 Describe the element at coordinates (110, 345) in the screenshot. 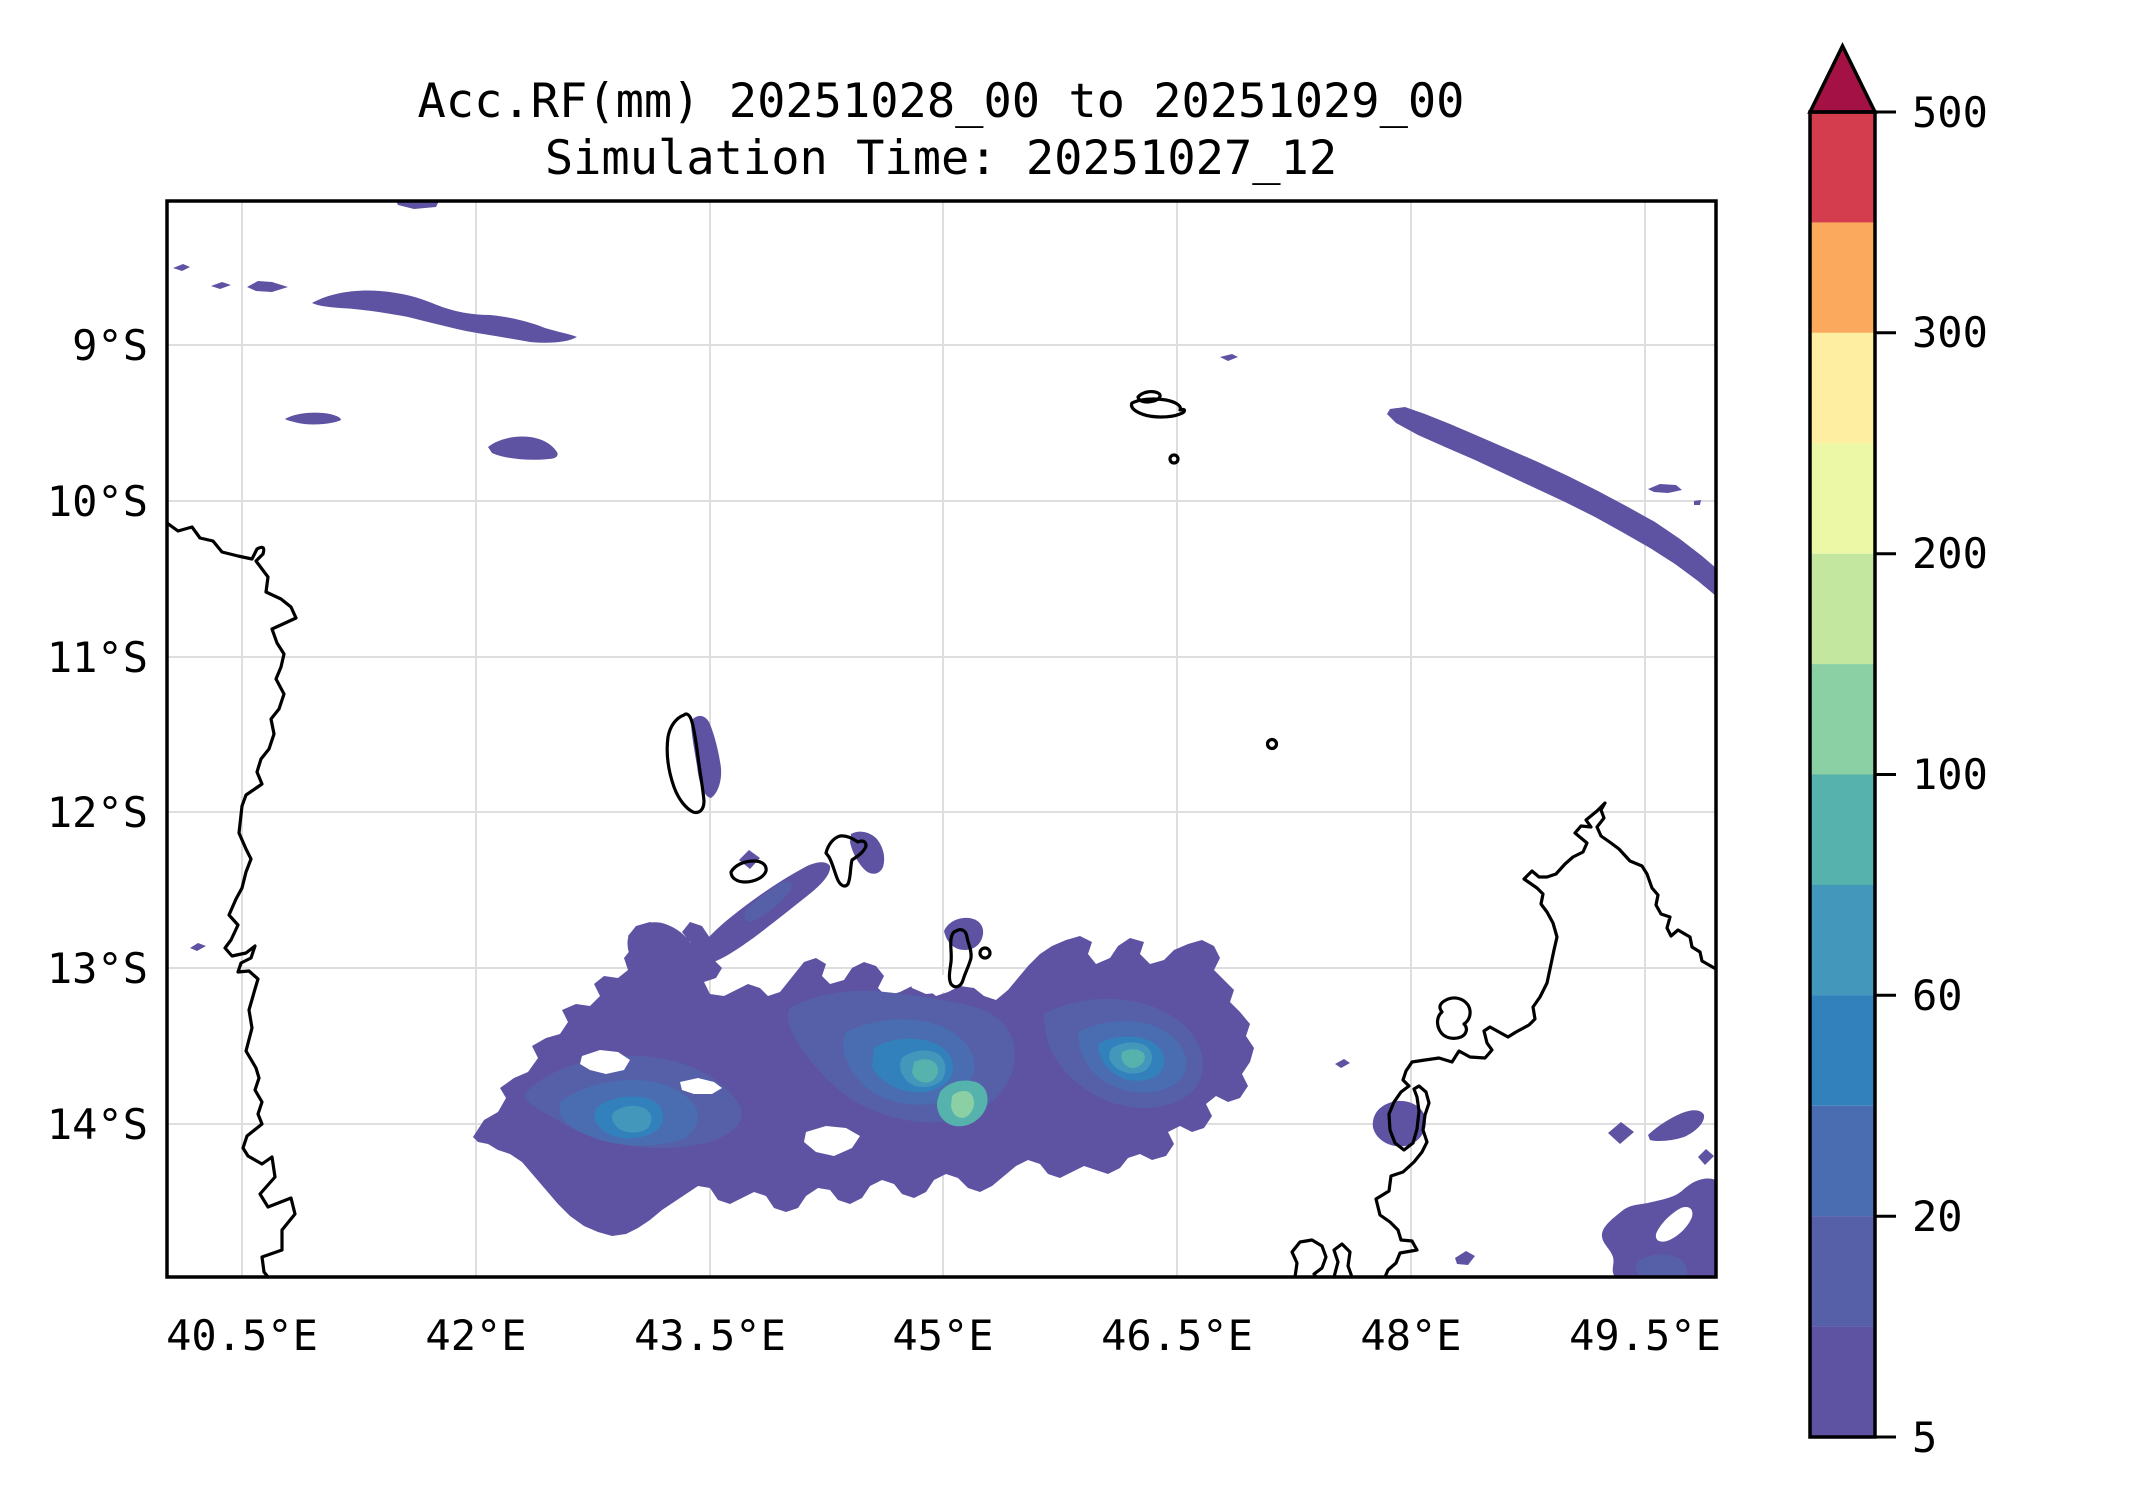

I see `y-tick-label-0: 9°S` at that location.